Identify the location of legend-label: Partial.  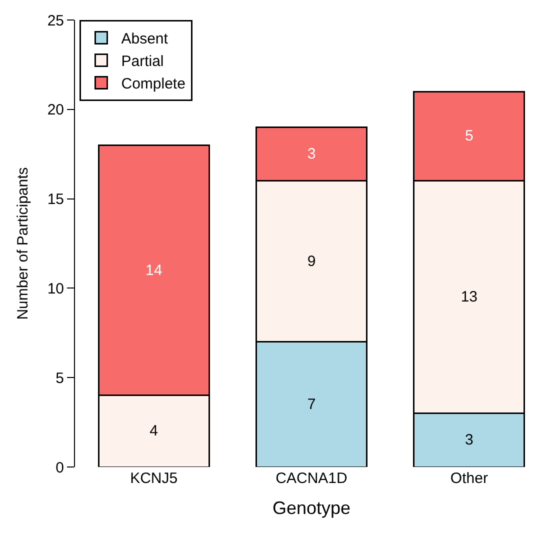
(142, 61).